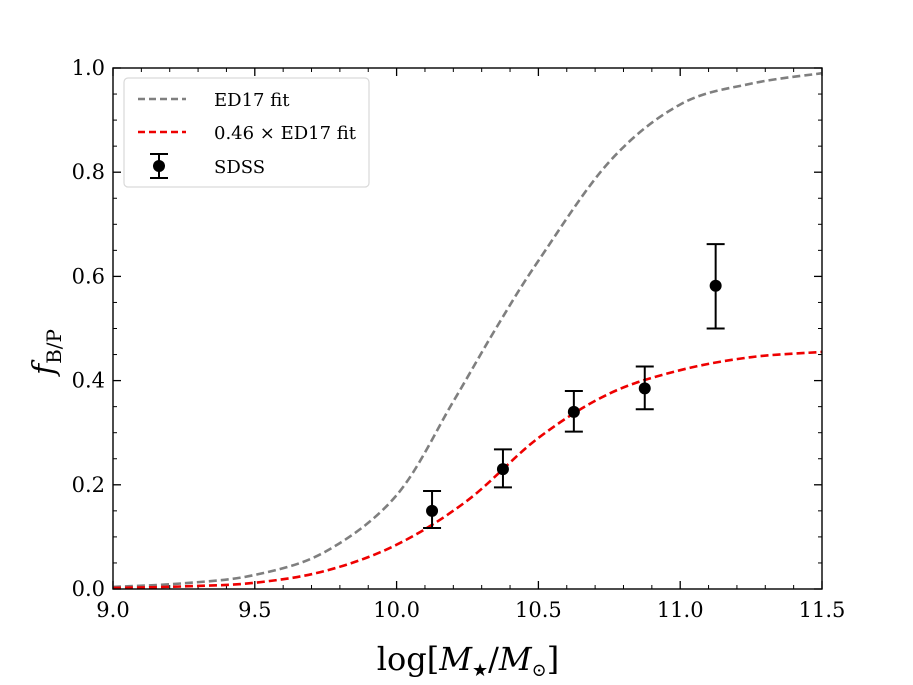 The image size is (913, 685). What do you see at coordinates (455, 659) in the screenshot?
I see `x-label-m1: M` at bounding box center [455, 659].